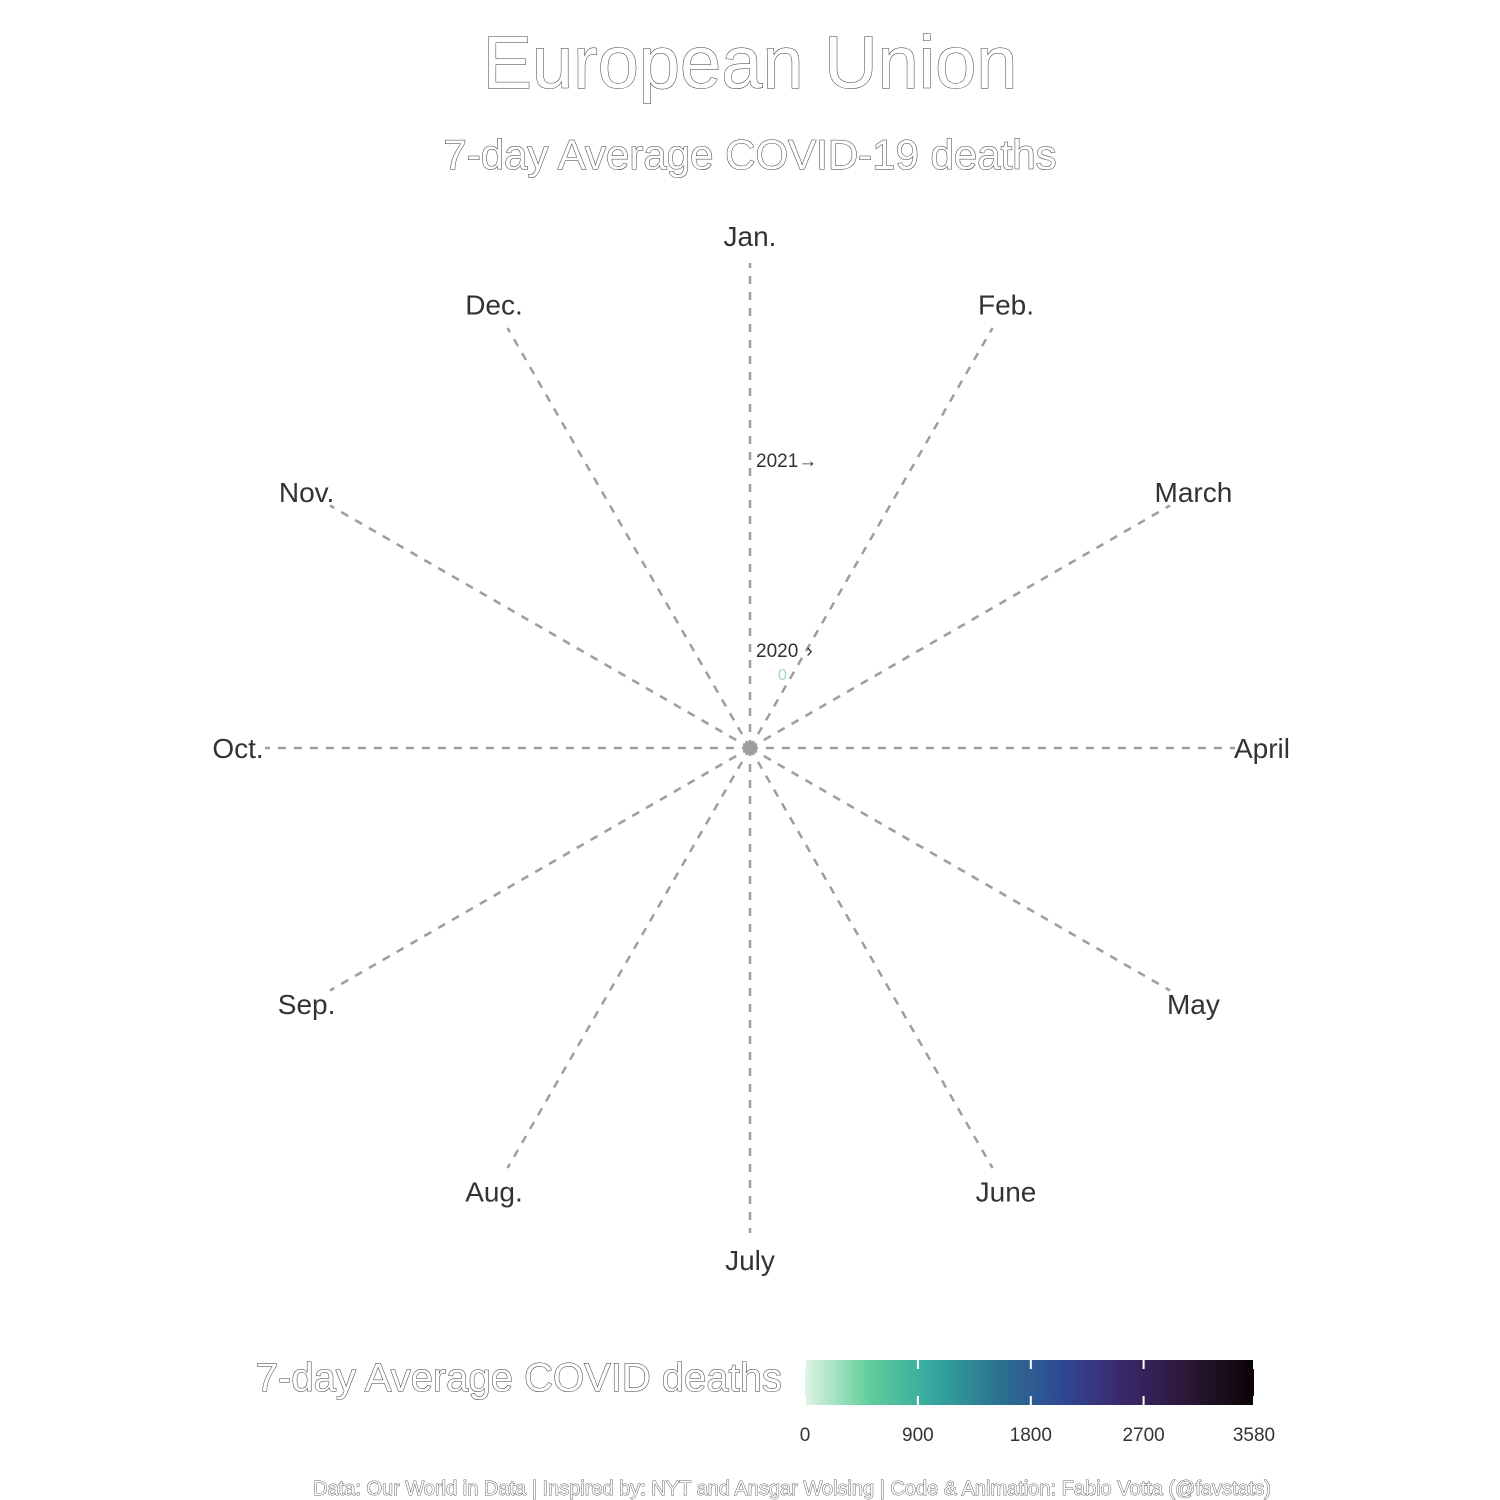 The width and height of the screenshot is (1500, 1500). What do you see at coordinates (1143, 1435) in the screenshot?
I see `legend-tick-label-3: 2700` at bounding box center [1143, 1435].